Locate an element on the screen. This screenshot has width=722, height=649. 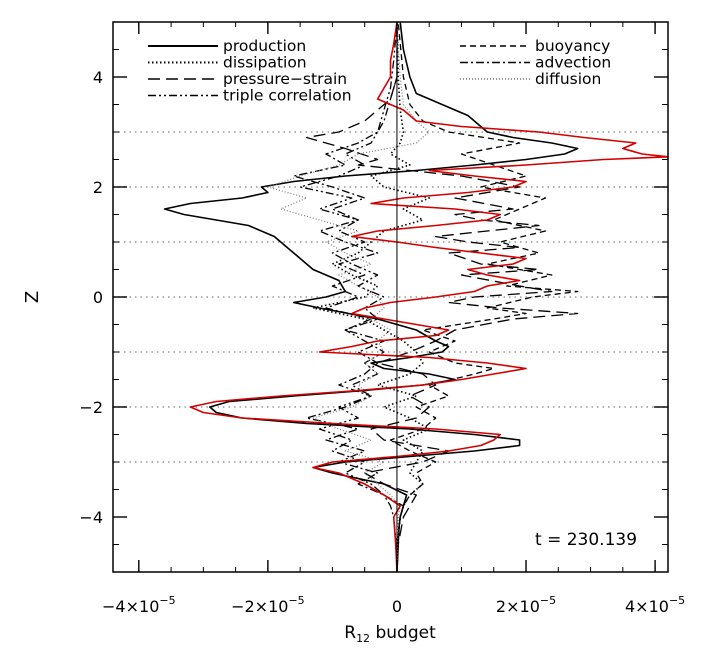
legend-label: diffusion is located at coordinates (568, 79).